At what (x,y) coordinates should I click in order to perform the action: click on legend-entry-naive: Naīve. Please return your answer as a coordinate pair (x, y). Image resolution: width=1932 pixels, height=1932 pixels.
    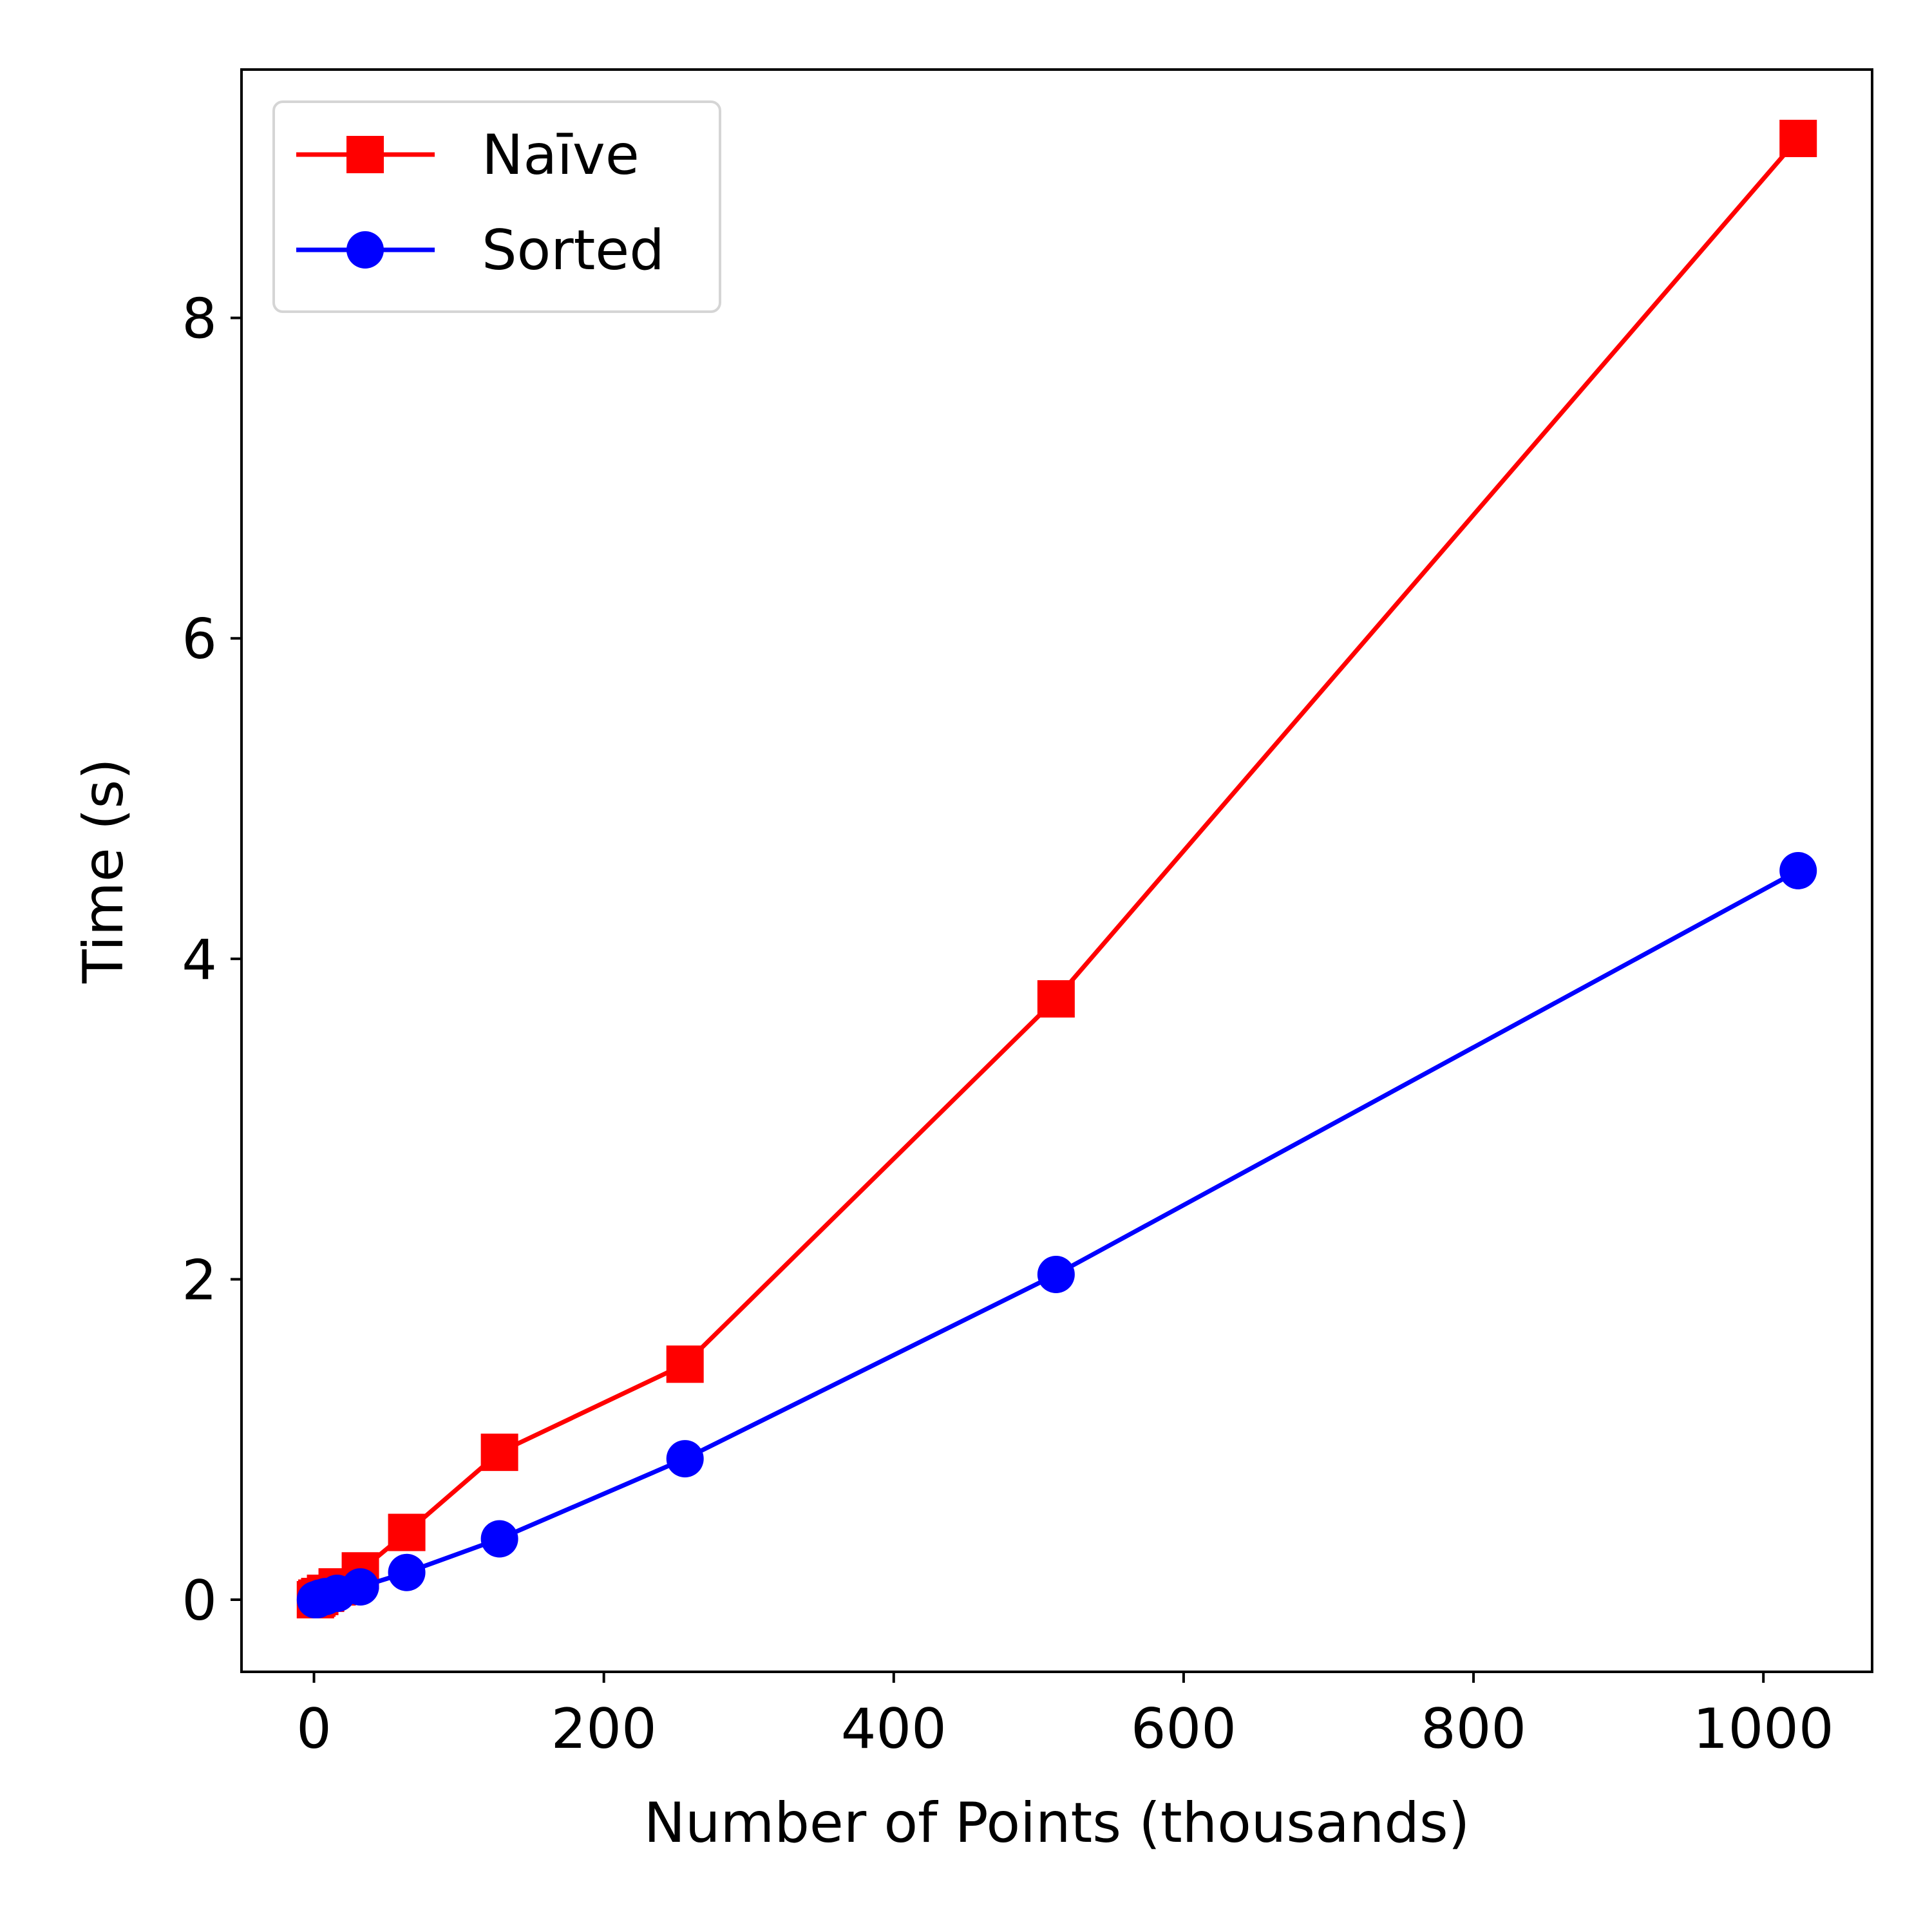
    Looking at the image, I should click on (467, 155).